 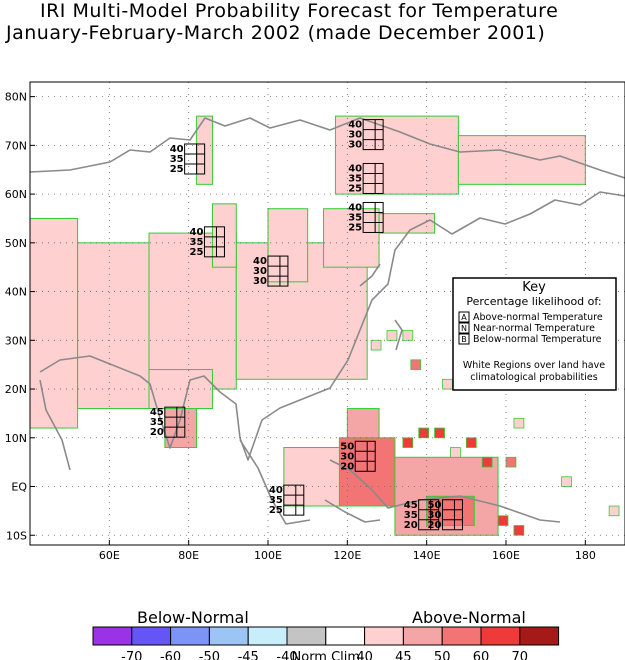 What do you see at coordinates (16, 145) in the screenshot?
I see `lat-tick-label: 70N` at bounding box center [16, 145].